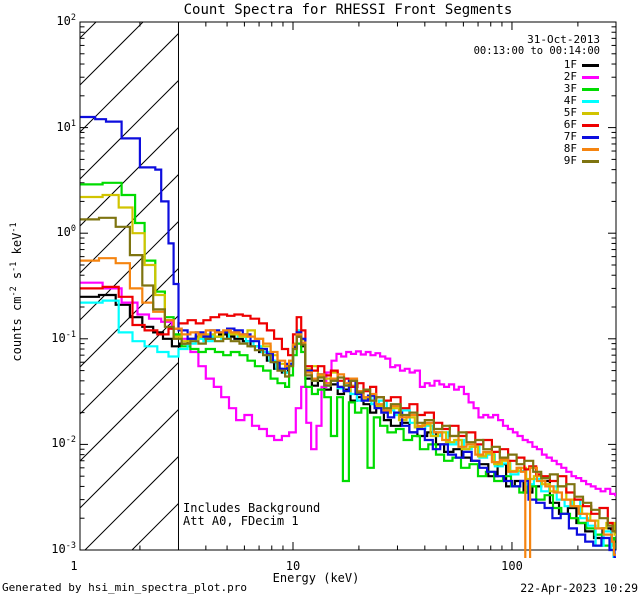 Image resolution: width=640 pixels, height=600 pixels. I want to click on legend-label: 5F, so click(570, 112).